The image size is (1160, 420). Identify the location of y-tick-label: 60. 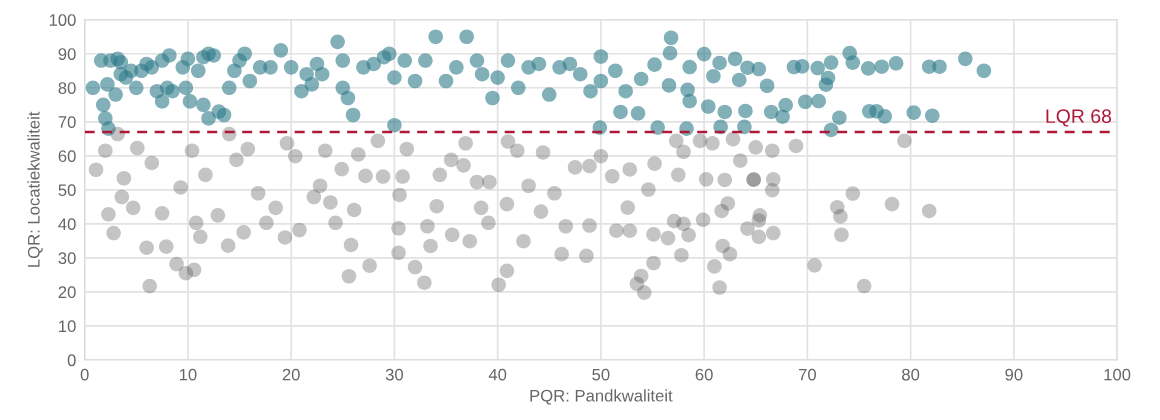
(67, 156).